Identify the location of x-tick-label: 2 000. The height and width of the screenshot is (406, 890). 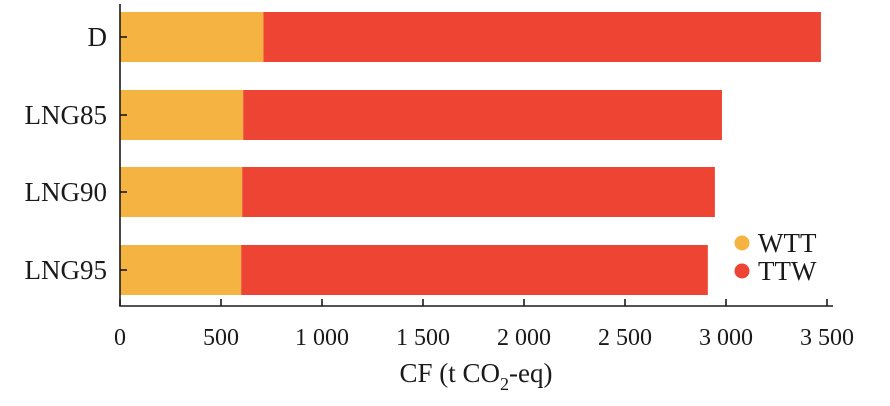
(524, 338).